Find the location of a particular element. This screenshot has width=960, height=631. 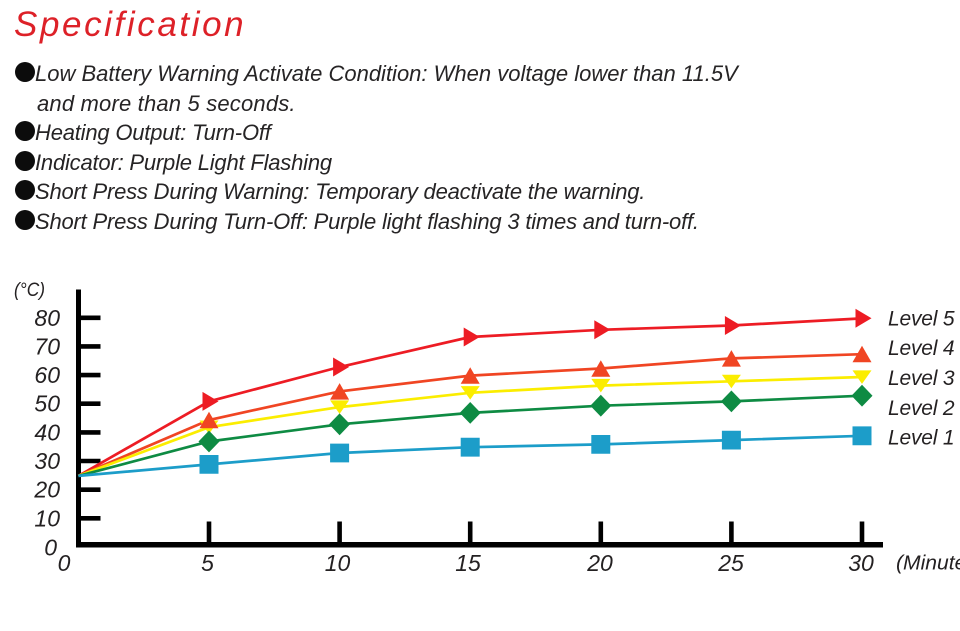

svg-text: 15 is located at coordinates (468, 563).